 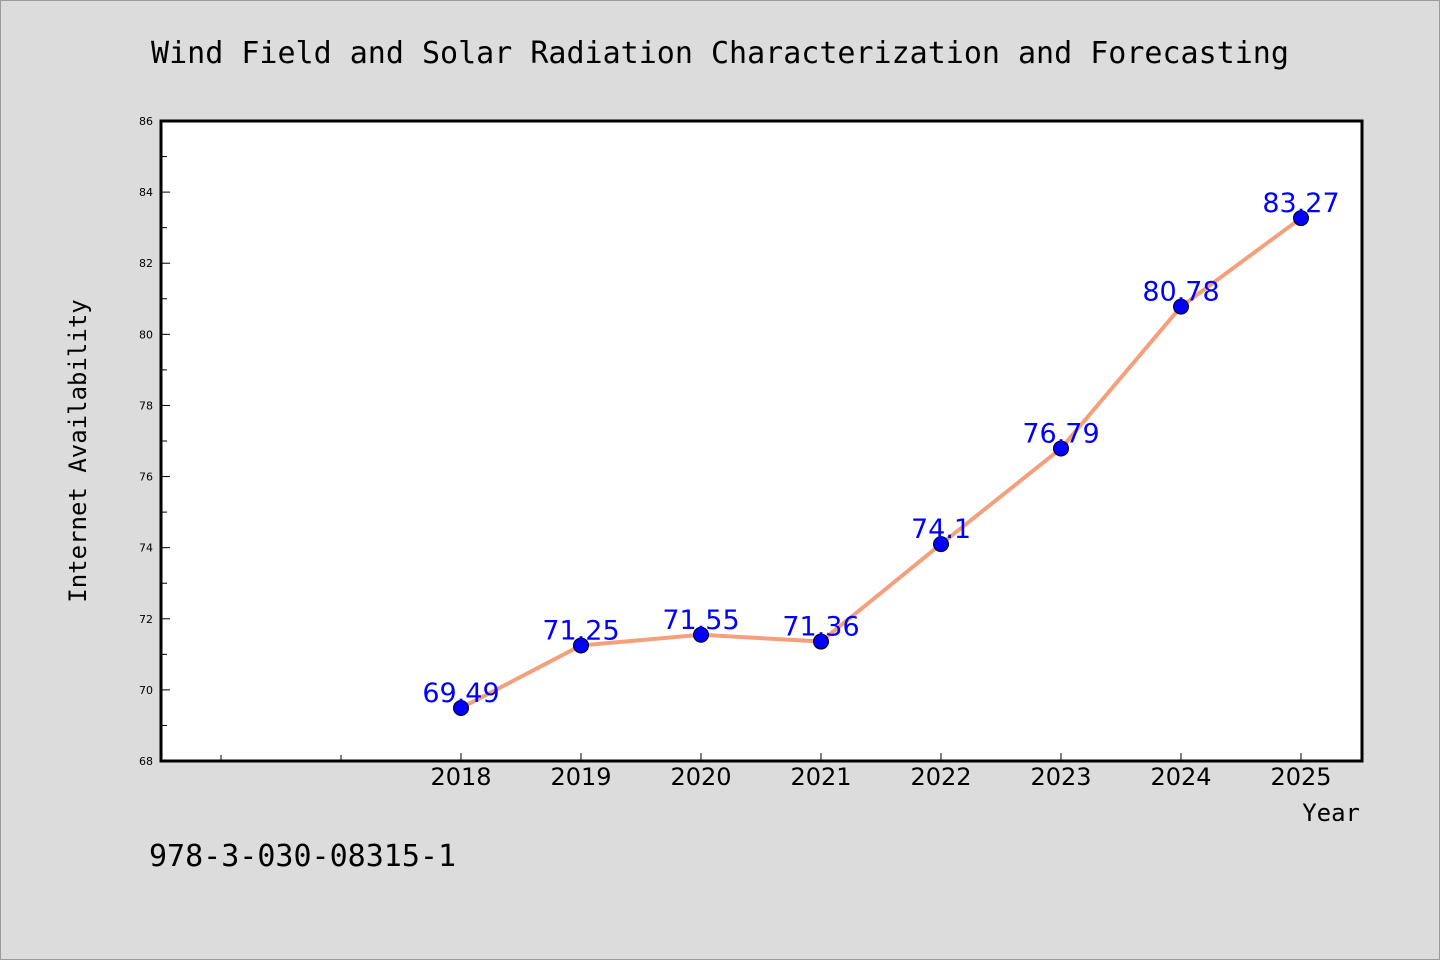 What do you see at coordinates (820, 627) in the screenshot?
I see `data-label: 71.36` at bounding box center [820, 627].